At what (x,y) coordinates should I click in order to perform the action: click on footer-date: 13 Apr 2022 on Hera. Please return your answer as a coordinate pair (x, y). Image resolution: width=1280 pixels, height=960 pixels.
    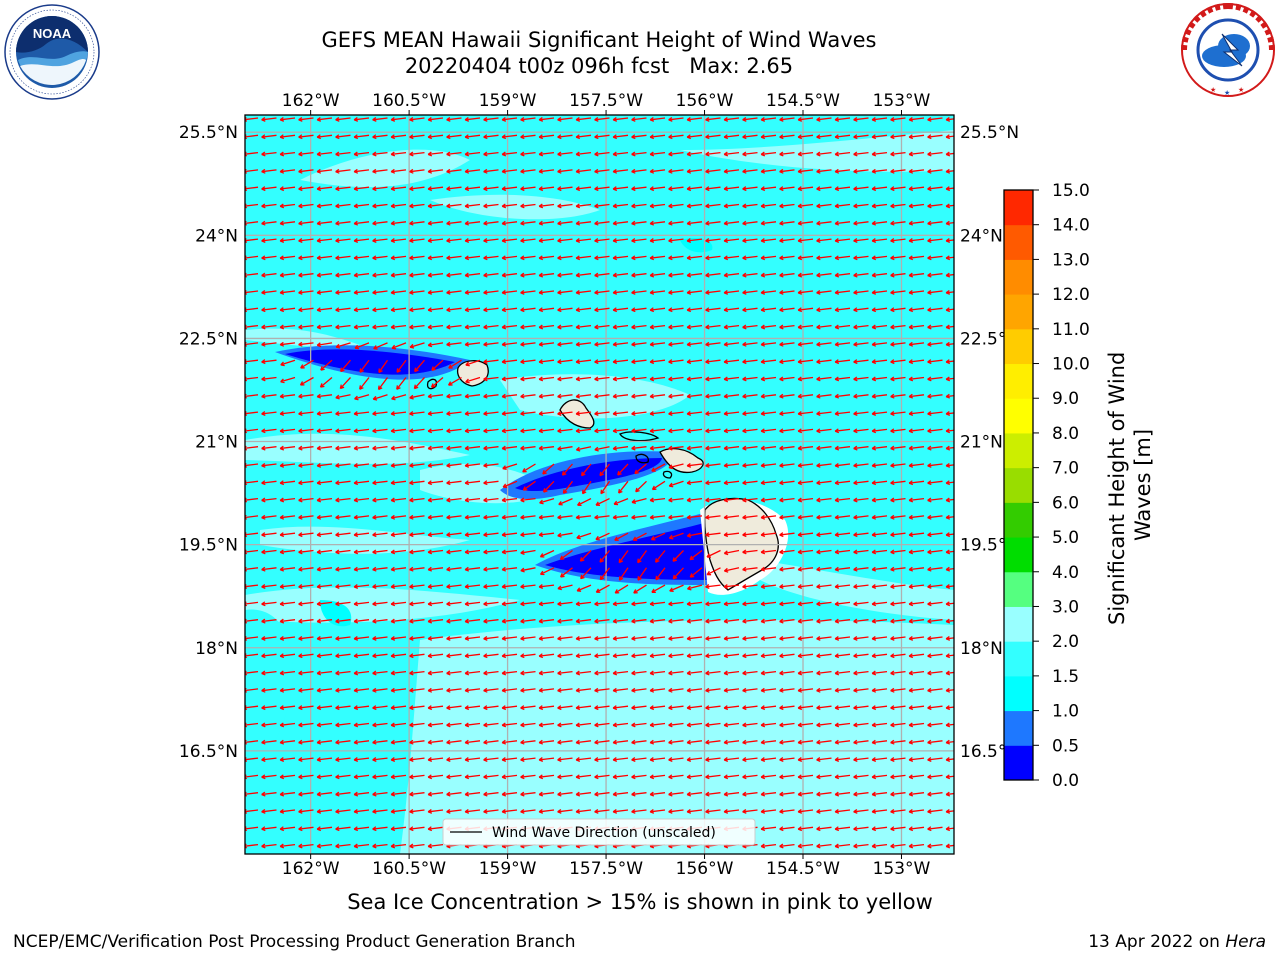
    Looking at the image, I should click on (1177, 942).